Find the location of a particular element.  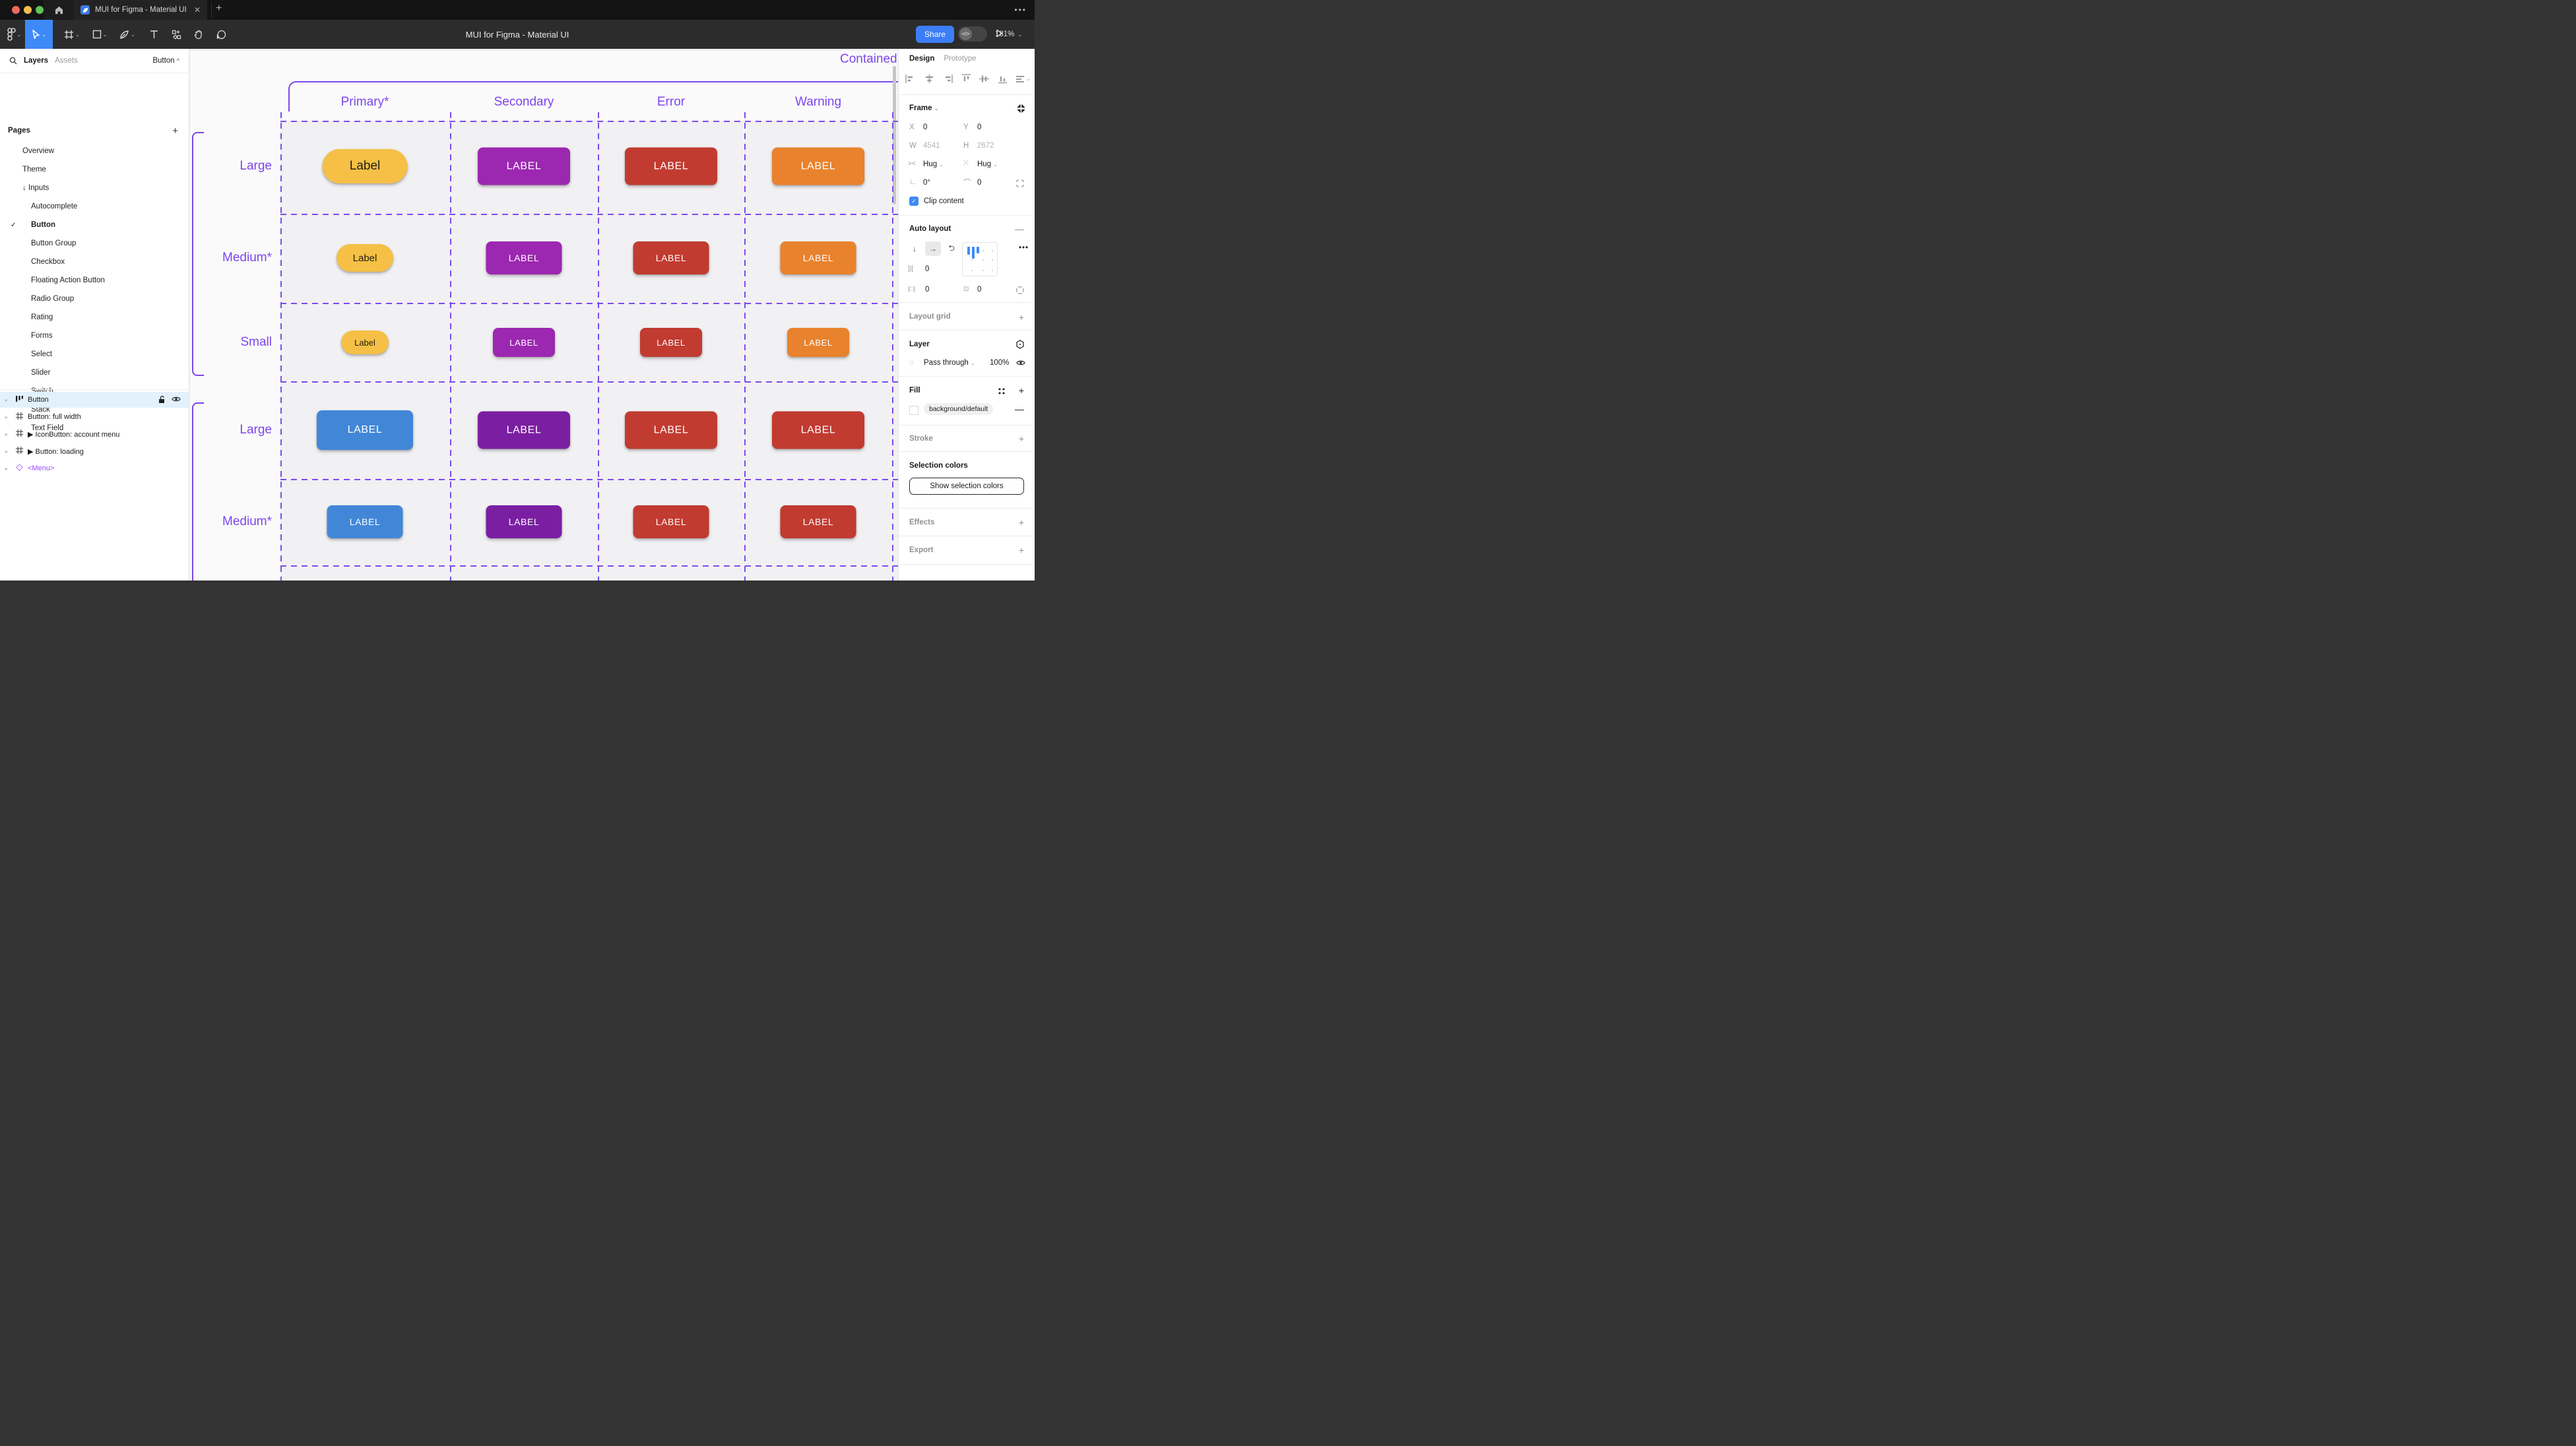

frame-tool-button: ⌄ is located at coordinates (72, 34).